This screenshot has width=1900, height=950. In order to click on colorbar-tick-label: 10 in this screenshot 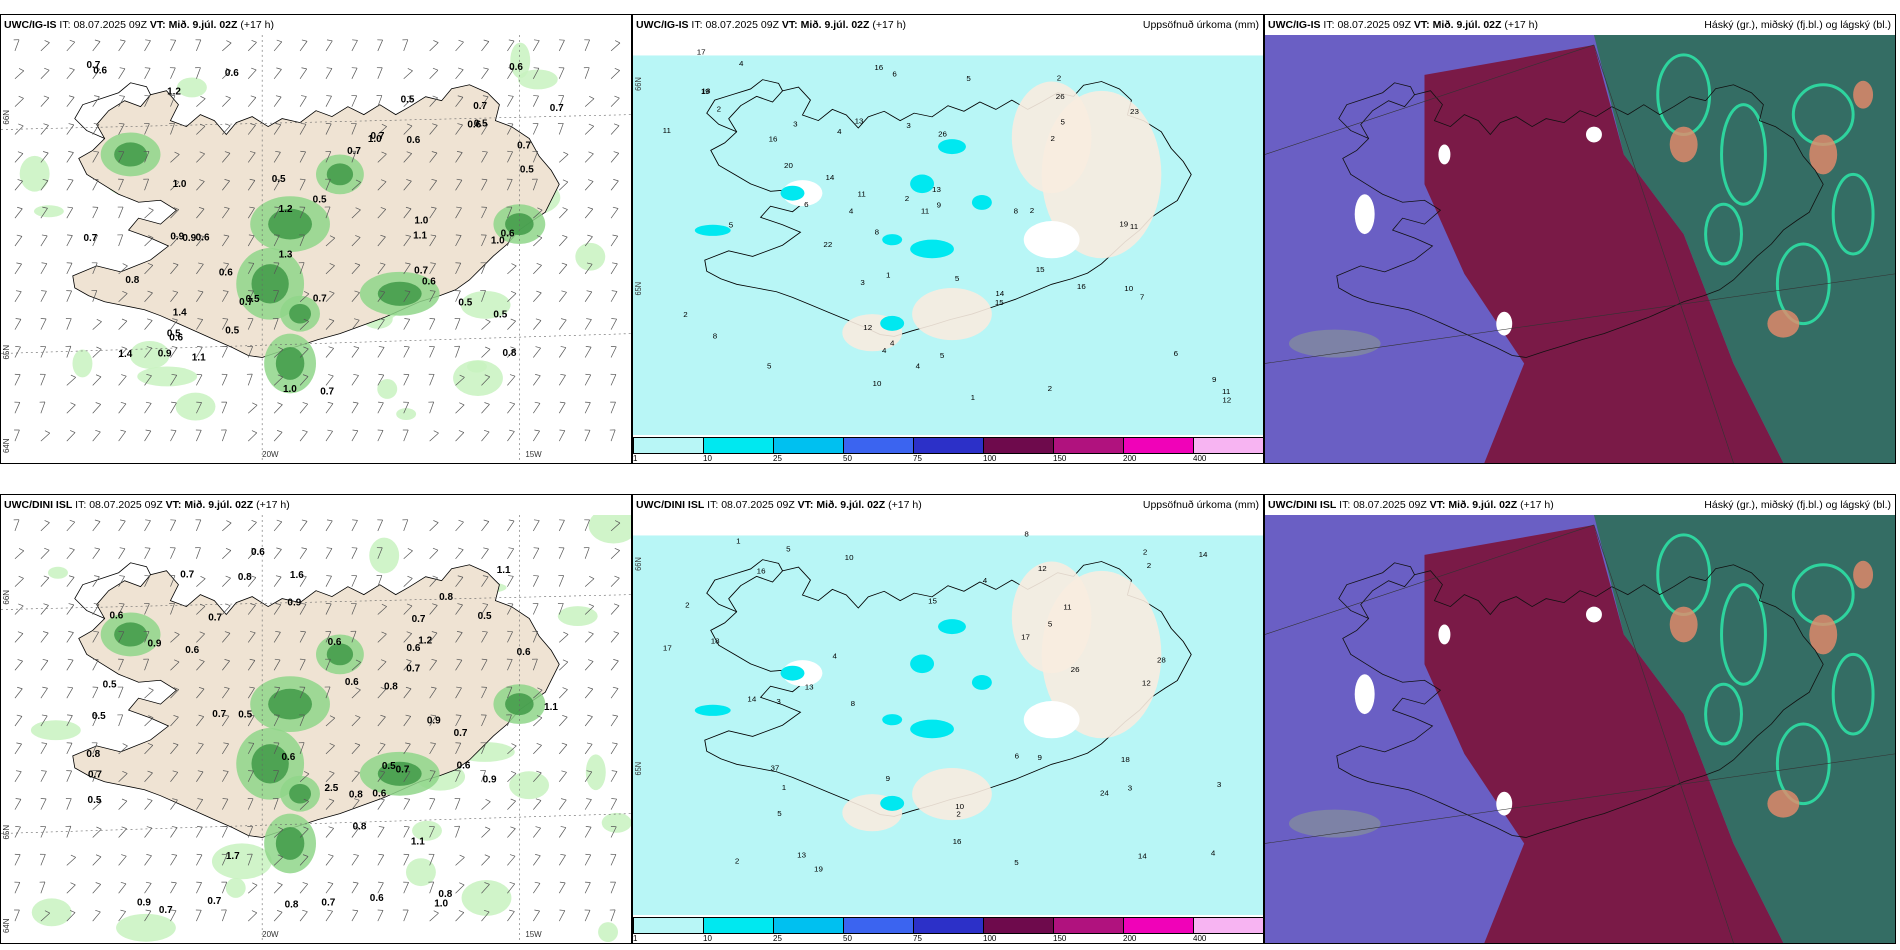, I will do `click(707, 938)`.